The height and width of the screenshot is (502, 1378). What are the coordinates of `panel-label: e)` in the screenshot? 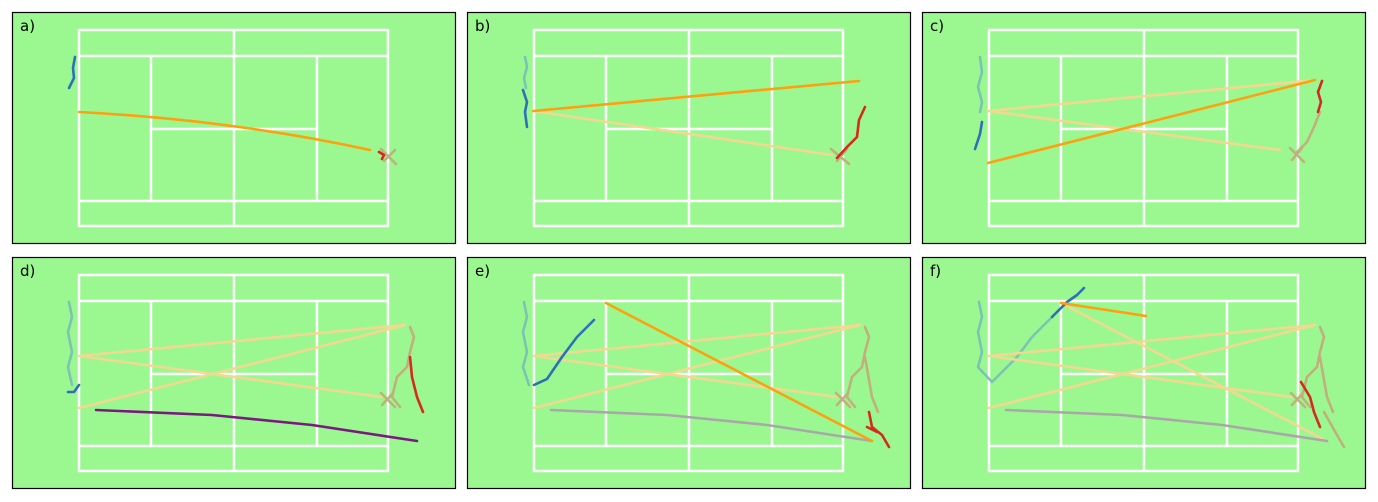 It's located at (482, 271).